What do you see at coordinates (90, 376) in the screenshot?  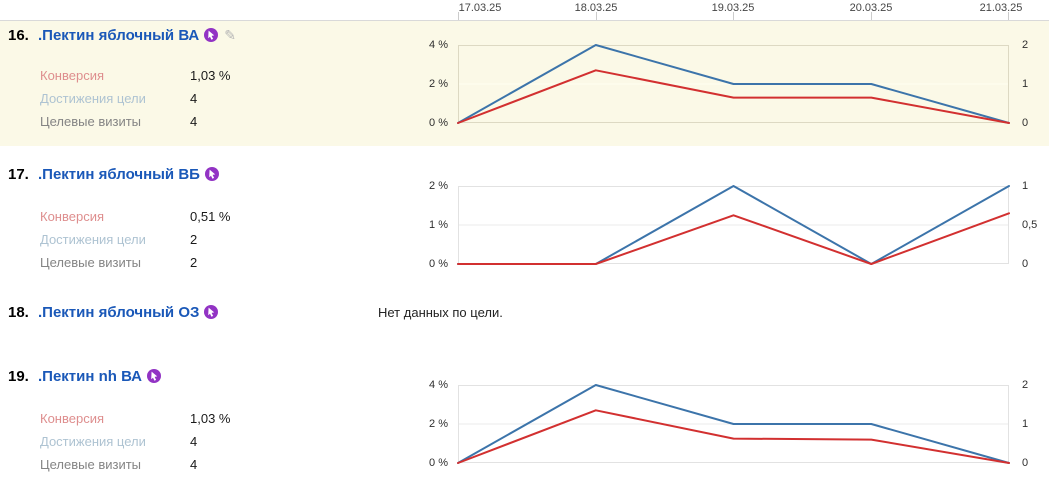 I see `goal-title-link: .Пектин nh ВА` at bounding box center [90, 376].